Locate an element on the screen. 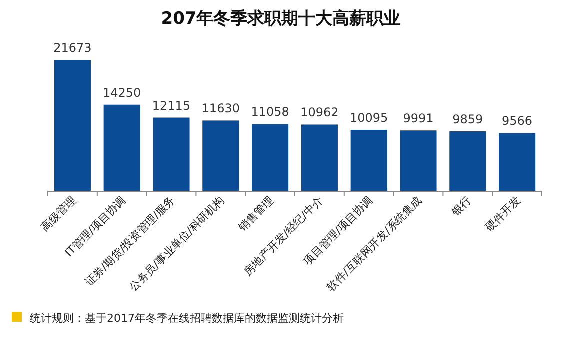 Image resolution: width=562 pixels, height=345 pixels. data-label: 10962 is located at coordinates (319, 113).